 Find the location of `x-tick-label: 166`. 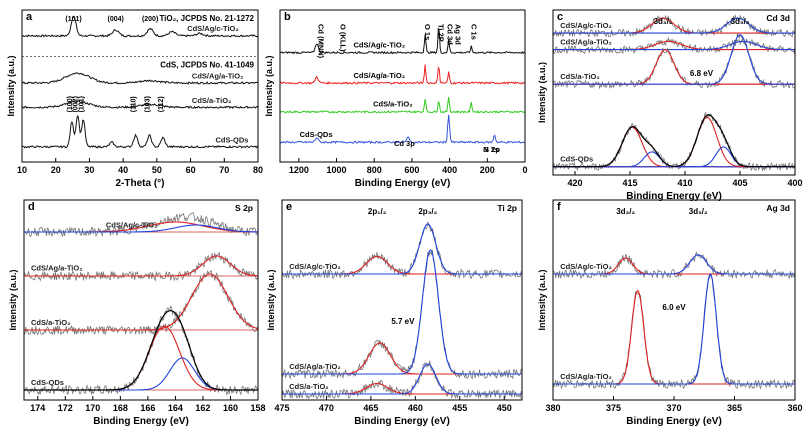

x-tick-label: 166 is located at coordinates (147, 408).